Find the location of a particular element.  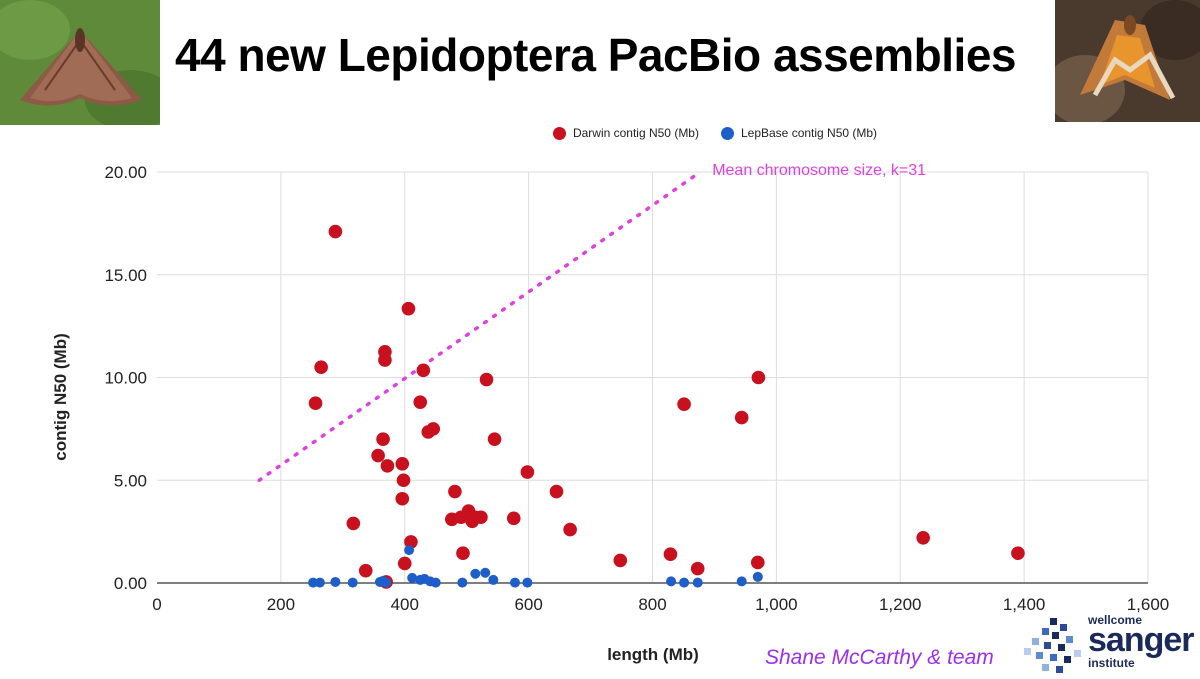

reference-line-label: Mean chromosome size, k=31 is located at coordinates (819, 170).